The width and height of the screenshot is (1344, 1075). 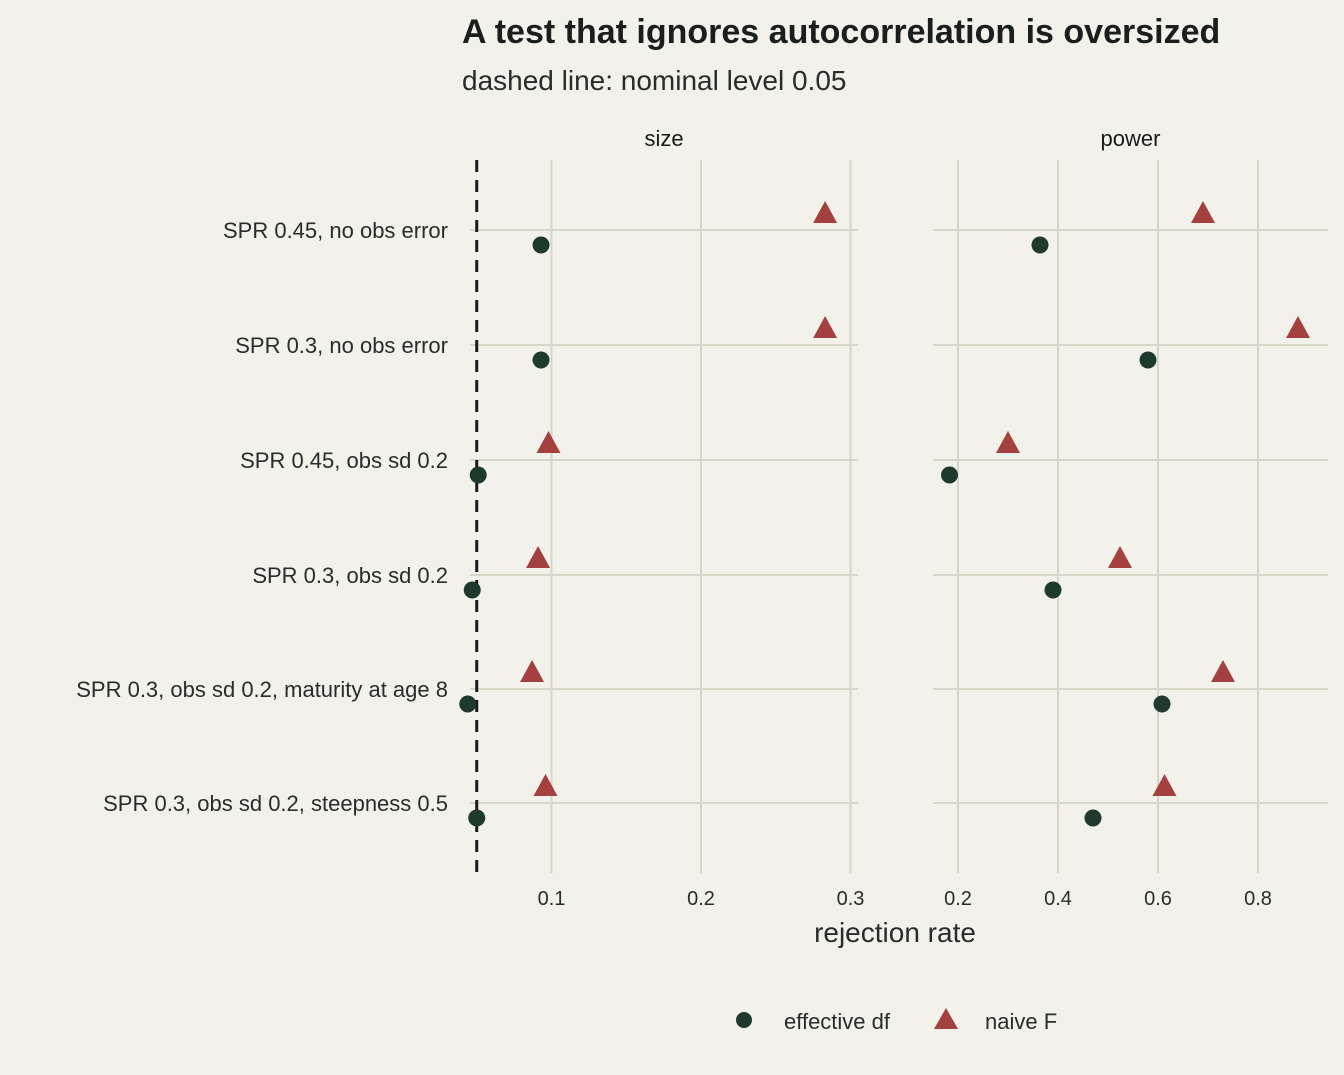 What do you see at coordinates (1158, 899) in the screenshot?
I see `x-tick-label: 0.6` at bounding box center [1158, 899].